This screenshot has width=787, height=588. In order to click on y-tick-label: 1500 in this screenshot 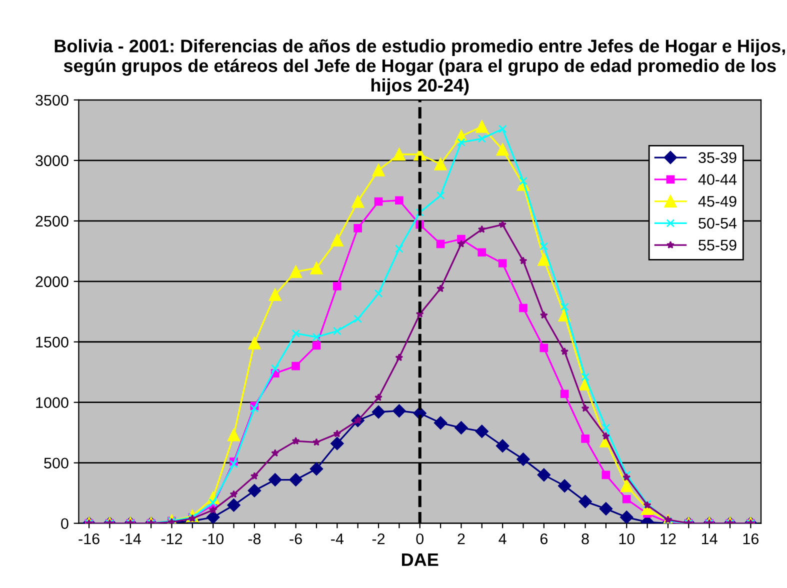, I will do `click(52, 342)`.